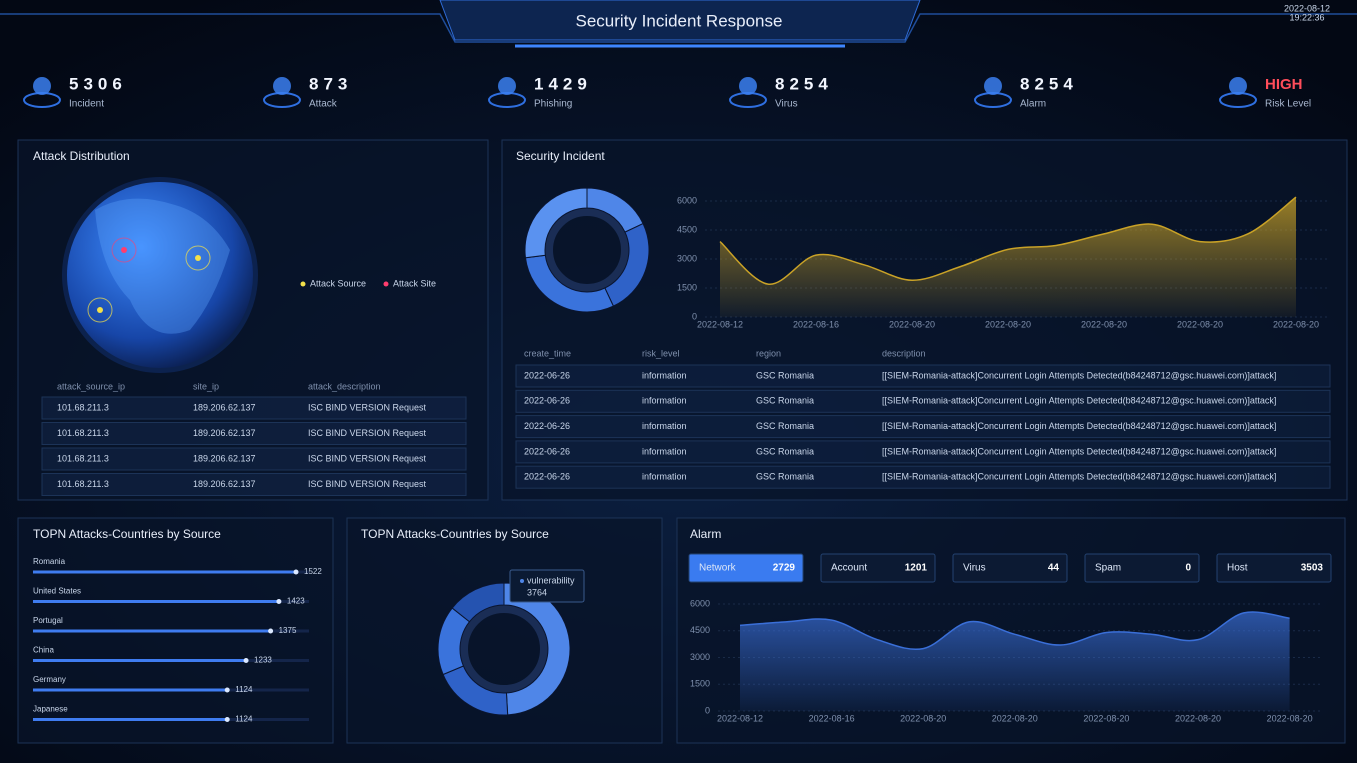 The height and width of the screenshot is (763, 1357). Describe the element at coordinates (91, 386) in the screenshot. I see `text: attack_source_ip` at that location.